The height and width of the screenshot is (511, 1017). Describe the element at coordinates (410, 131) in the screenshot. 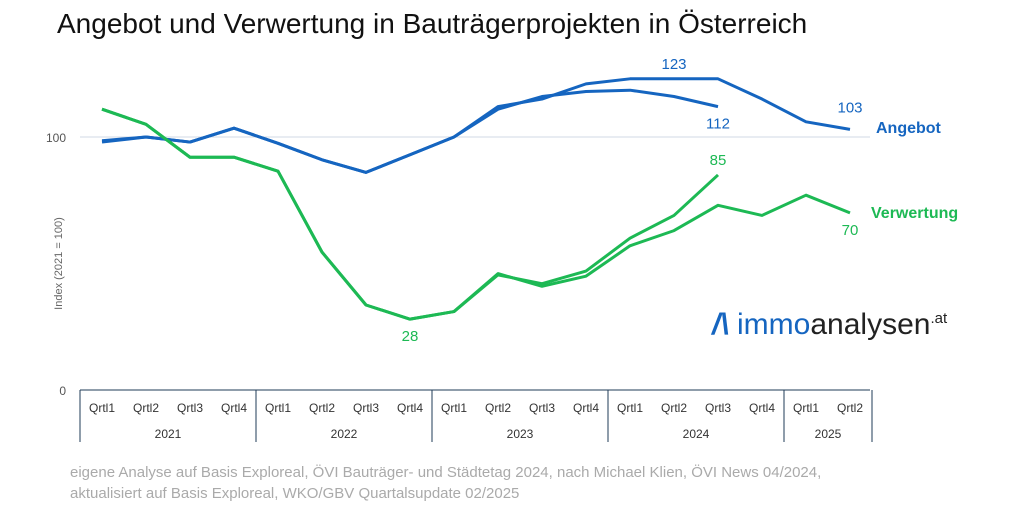

I see `series-line` at that location.